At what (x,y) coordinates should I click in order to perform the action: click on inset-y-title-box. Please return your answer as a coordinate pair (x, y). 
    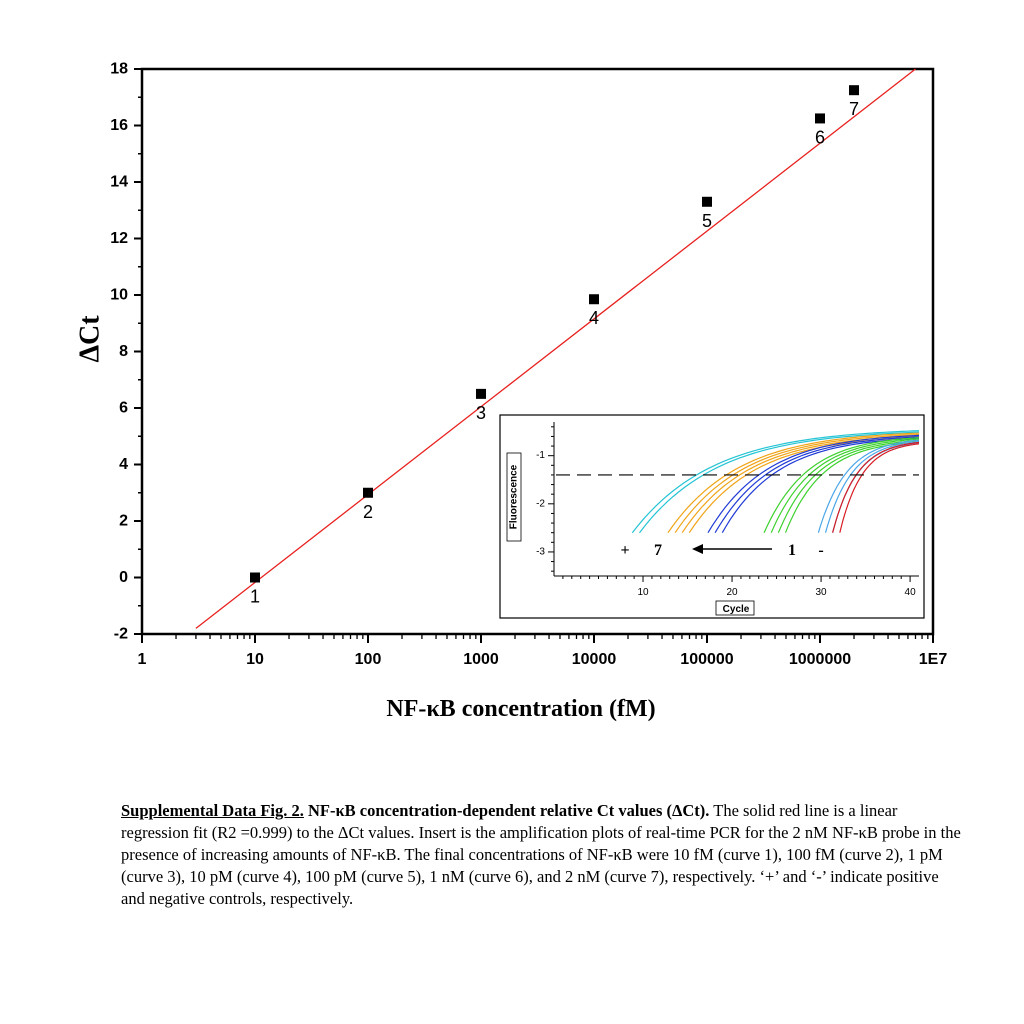
    Looking at the image, I should click on (514, 497).